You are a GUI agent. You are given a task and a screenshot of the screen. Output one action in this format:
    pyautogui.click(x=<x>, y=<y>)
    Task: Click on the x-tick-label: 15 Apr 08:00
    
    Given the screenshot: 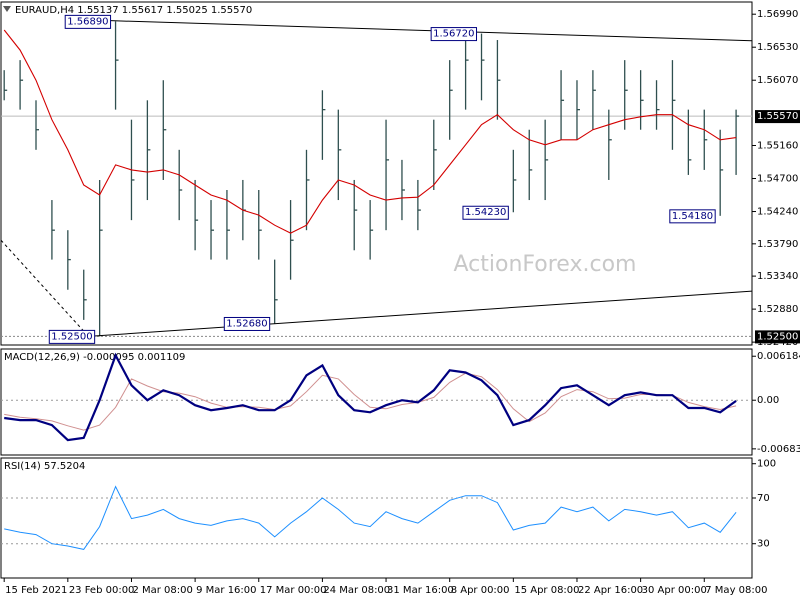 What is the action you would take?
    pyautogui.click(x=546, y=590)
    